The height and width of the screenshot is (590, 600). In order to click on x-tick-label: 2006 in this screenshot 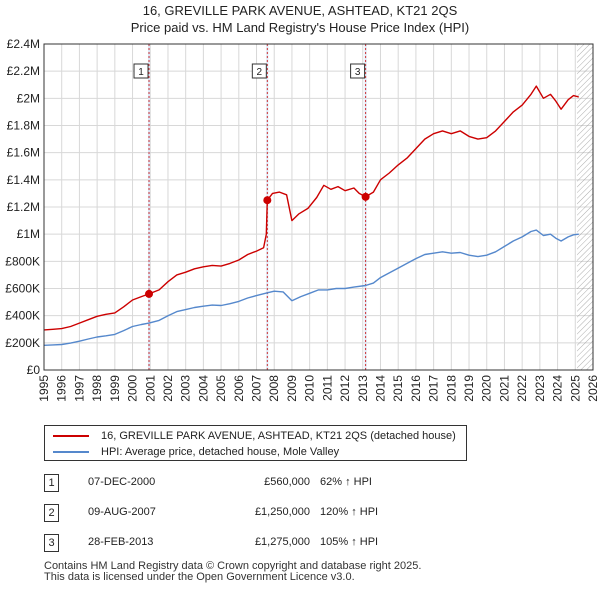, I will do `click(239, 388)`.